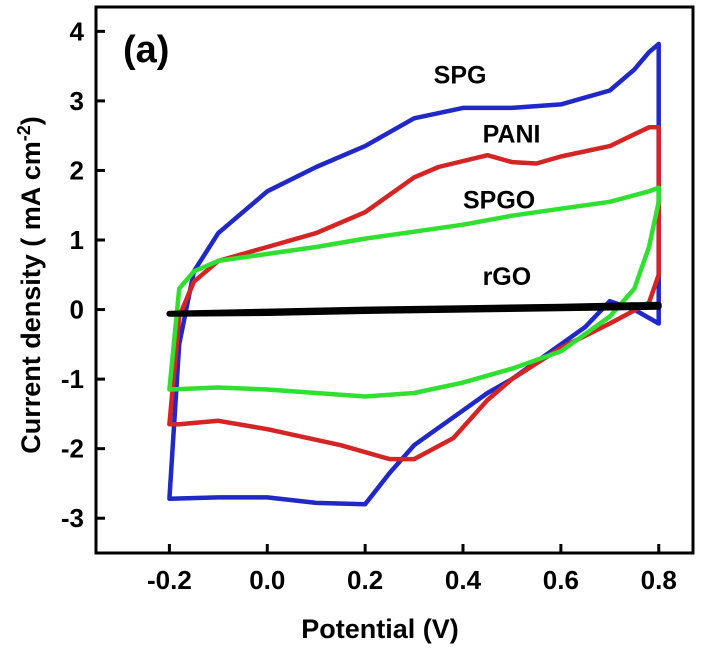 The image size is (705, 652). What do you see at coordinates (72, 449) in the screenshot?
I see `y-tick-label: -2` at bounding box center [72, 449].